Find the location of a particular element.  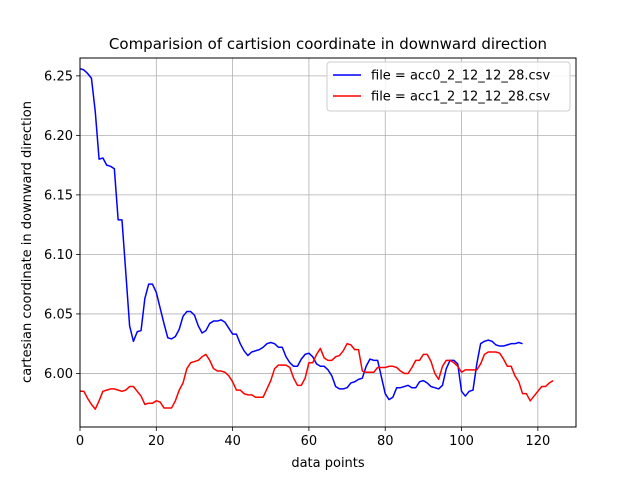

x-tick-label: 120 is located at coordinates (537, 441).